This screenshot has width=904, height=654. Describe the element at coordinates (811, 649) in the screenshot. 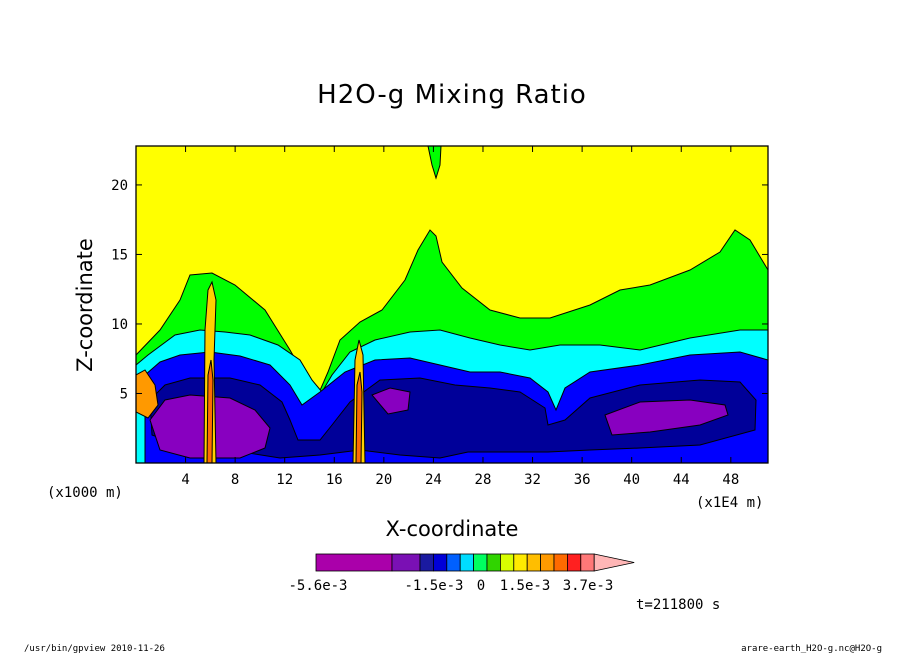

I see `footer-right: arare-earth_H2O-g.nc@H2O-g` at that location.